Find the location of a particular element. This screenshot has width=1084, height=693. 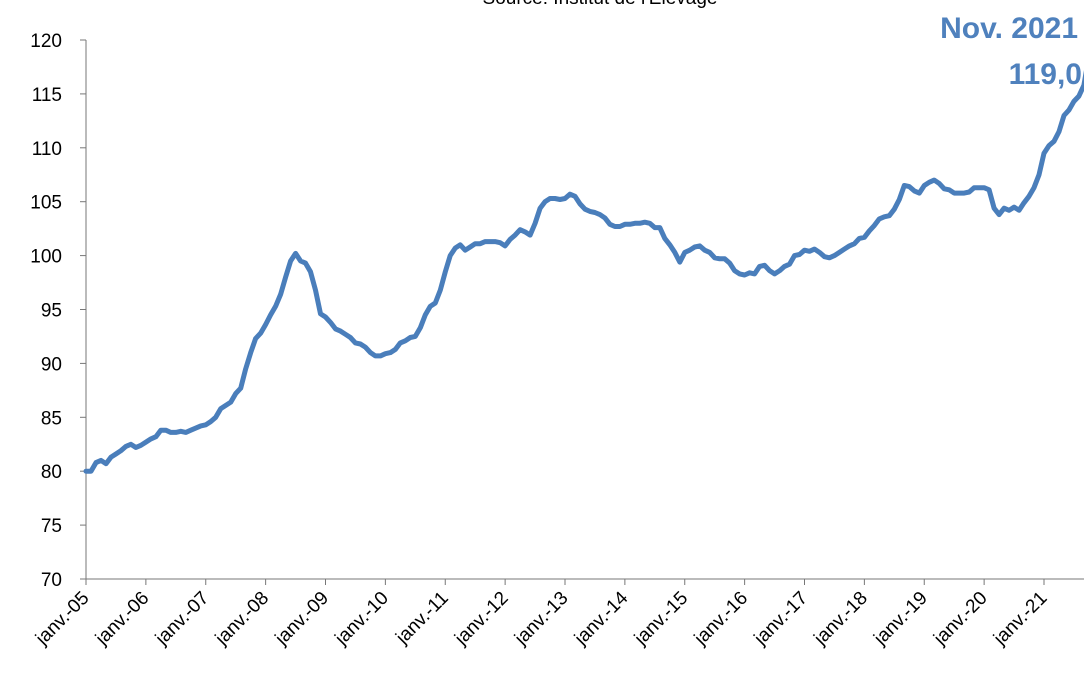

x-tick-label: janv.-12 is located at coordinates (481, 619).